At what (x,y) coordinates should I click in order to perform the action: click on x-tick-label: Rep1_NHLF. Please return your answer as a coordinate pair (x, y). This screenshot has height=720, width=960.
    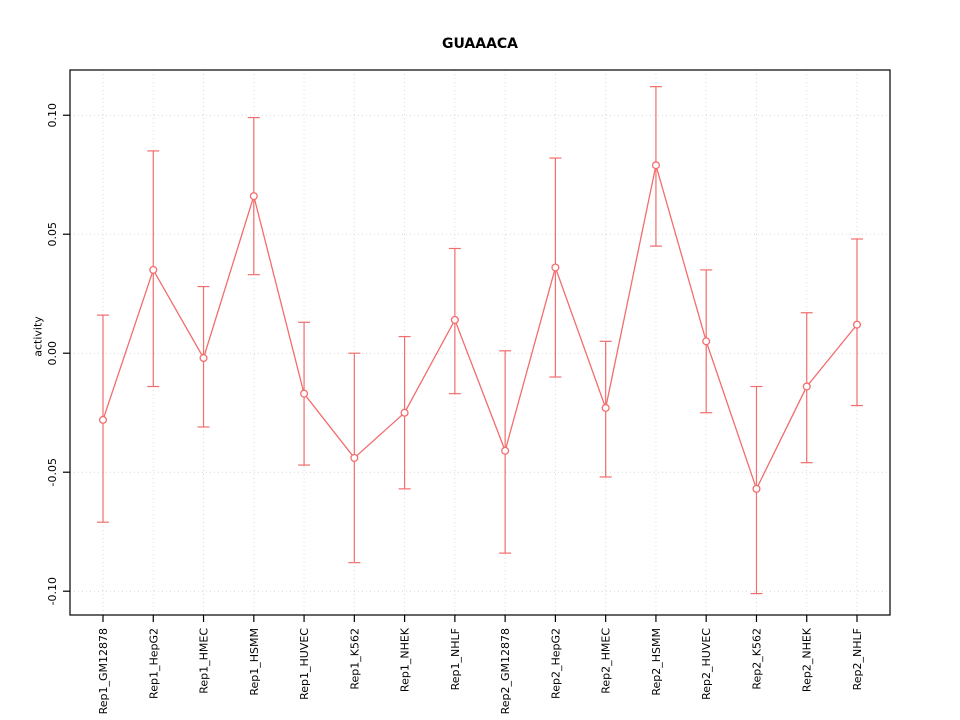
    Looking at the image, I should click on (455, 659).